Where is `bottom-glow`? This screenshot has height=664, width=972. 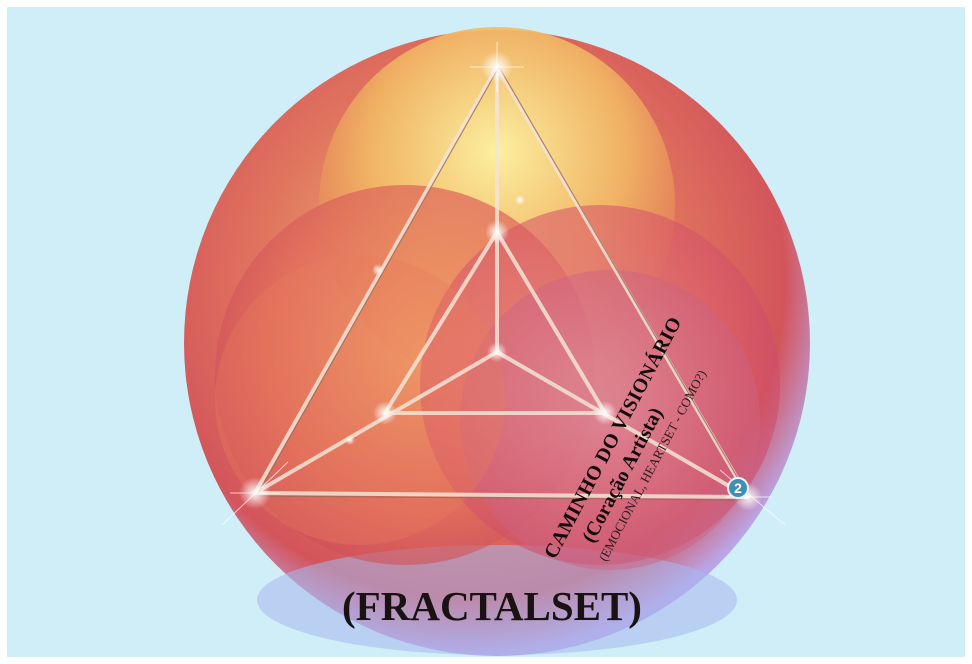 bottom-glow is located at coordinates (497, 600).